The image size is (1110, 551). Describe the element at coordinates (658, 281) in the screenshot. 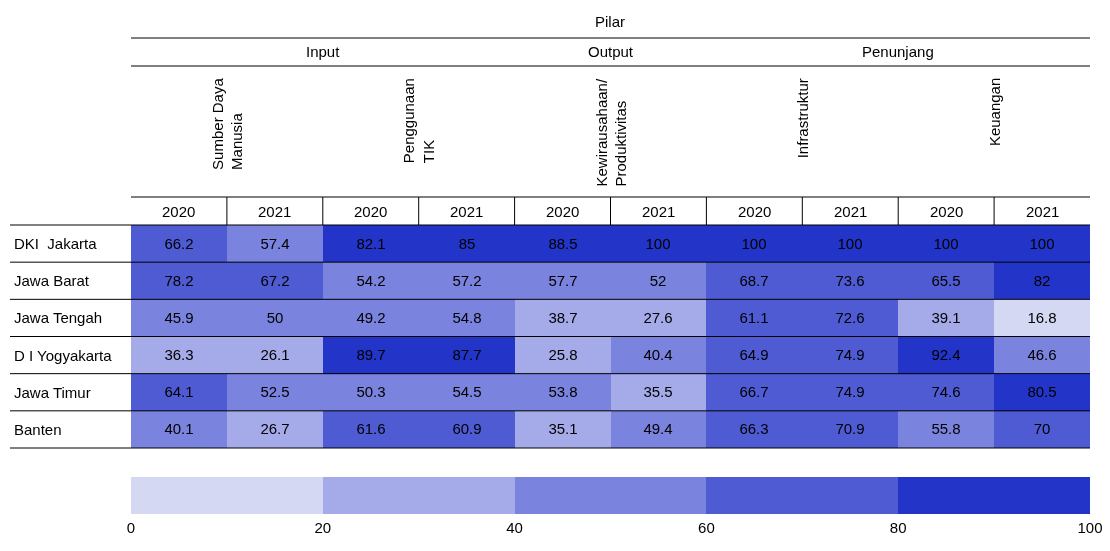

I see `data-label: 52` at that location.